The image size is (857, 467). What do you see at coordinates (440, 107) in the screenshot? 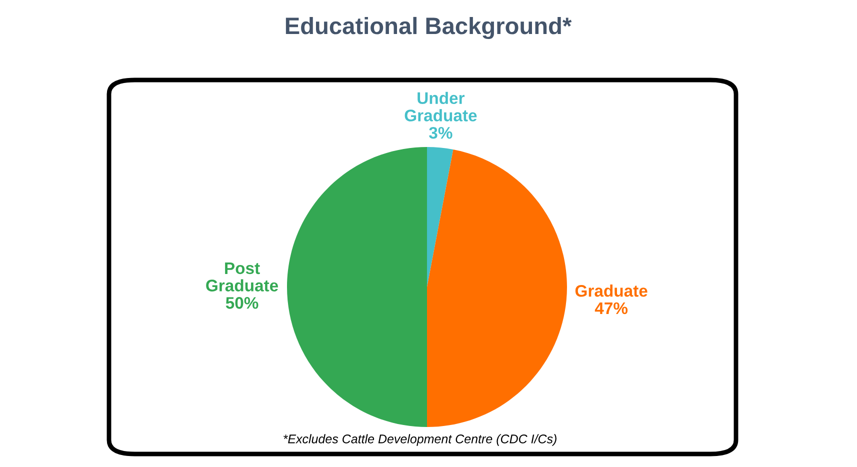
I see `slice-label: Under Graduate` at bounding box center [440, 107].